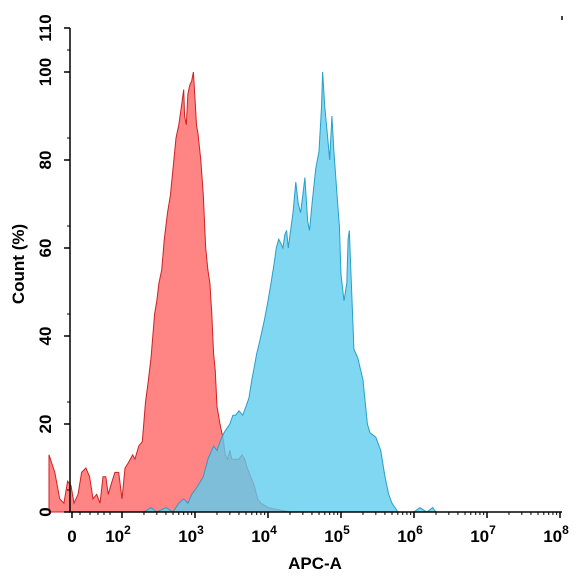  What do you see at coordinates (45, 265) in the screenshot?
I see `y-tick-labels: 0 20 40 60 80 100 110` at bounding box center [45, 265].